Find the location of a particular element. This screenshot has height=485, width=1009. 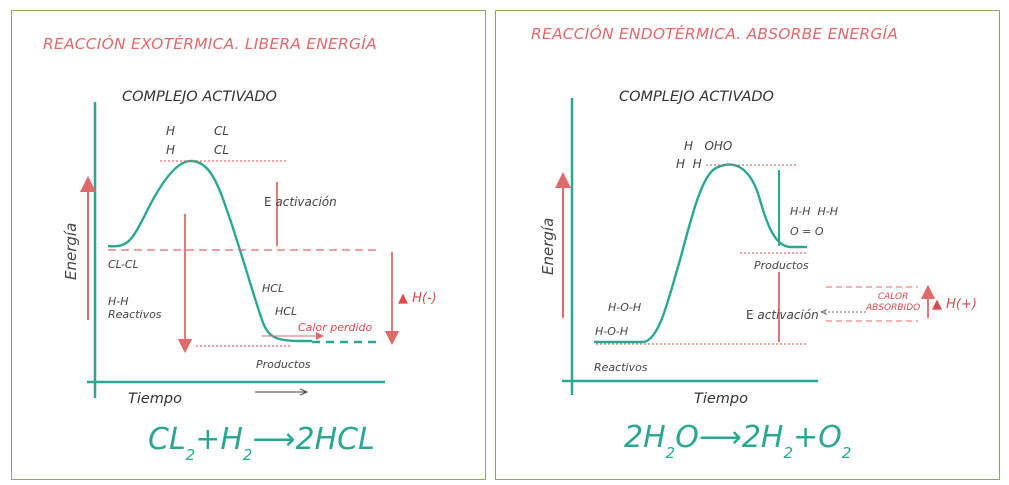

endo-products-bonds: H-H H-H is located at coordinates (814, 211).